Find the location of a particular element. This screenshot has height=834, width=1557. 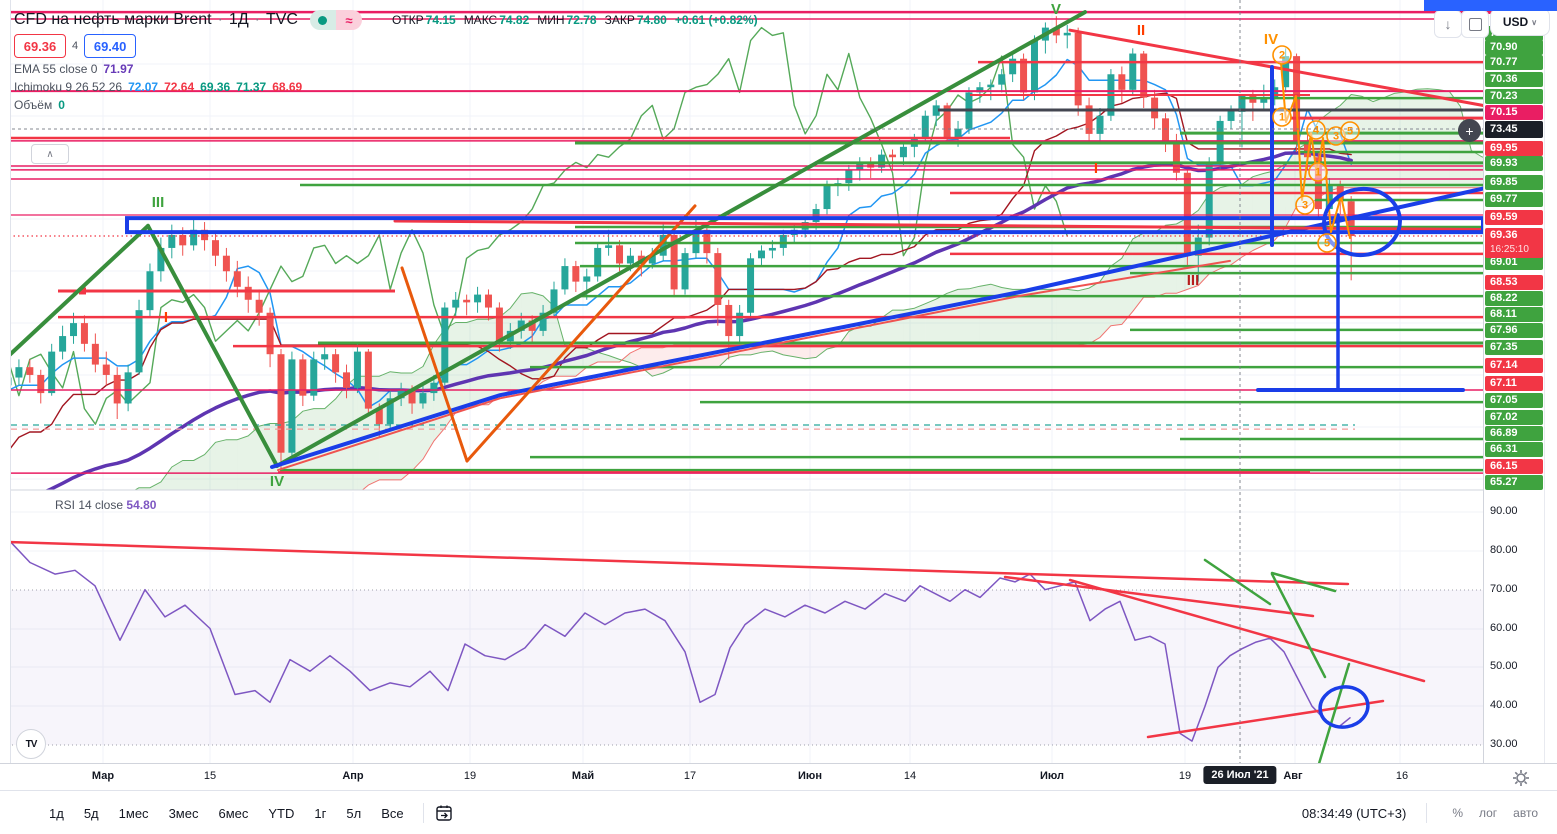

date-range-buttons: 1д 5д 1мес 3мес 6мес YTD 1г 5л Все is located at coordinates (226, 813).